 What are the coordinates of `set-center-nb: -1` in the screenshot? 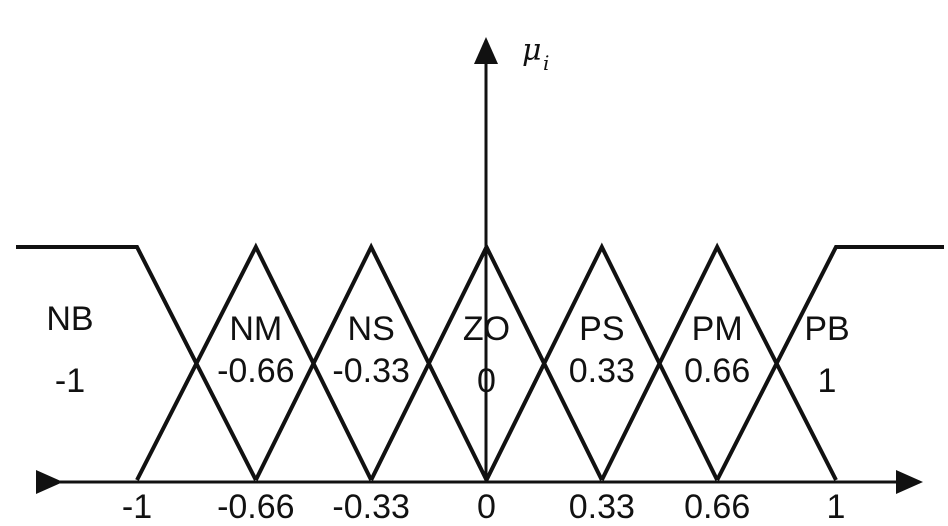 It's located at (70, 381).